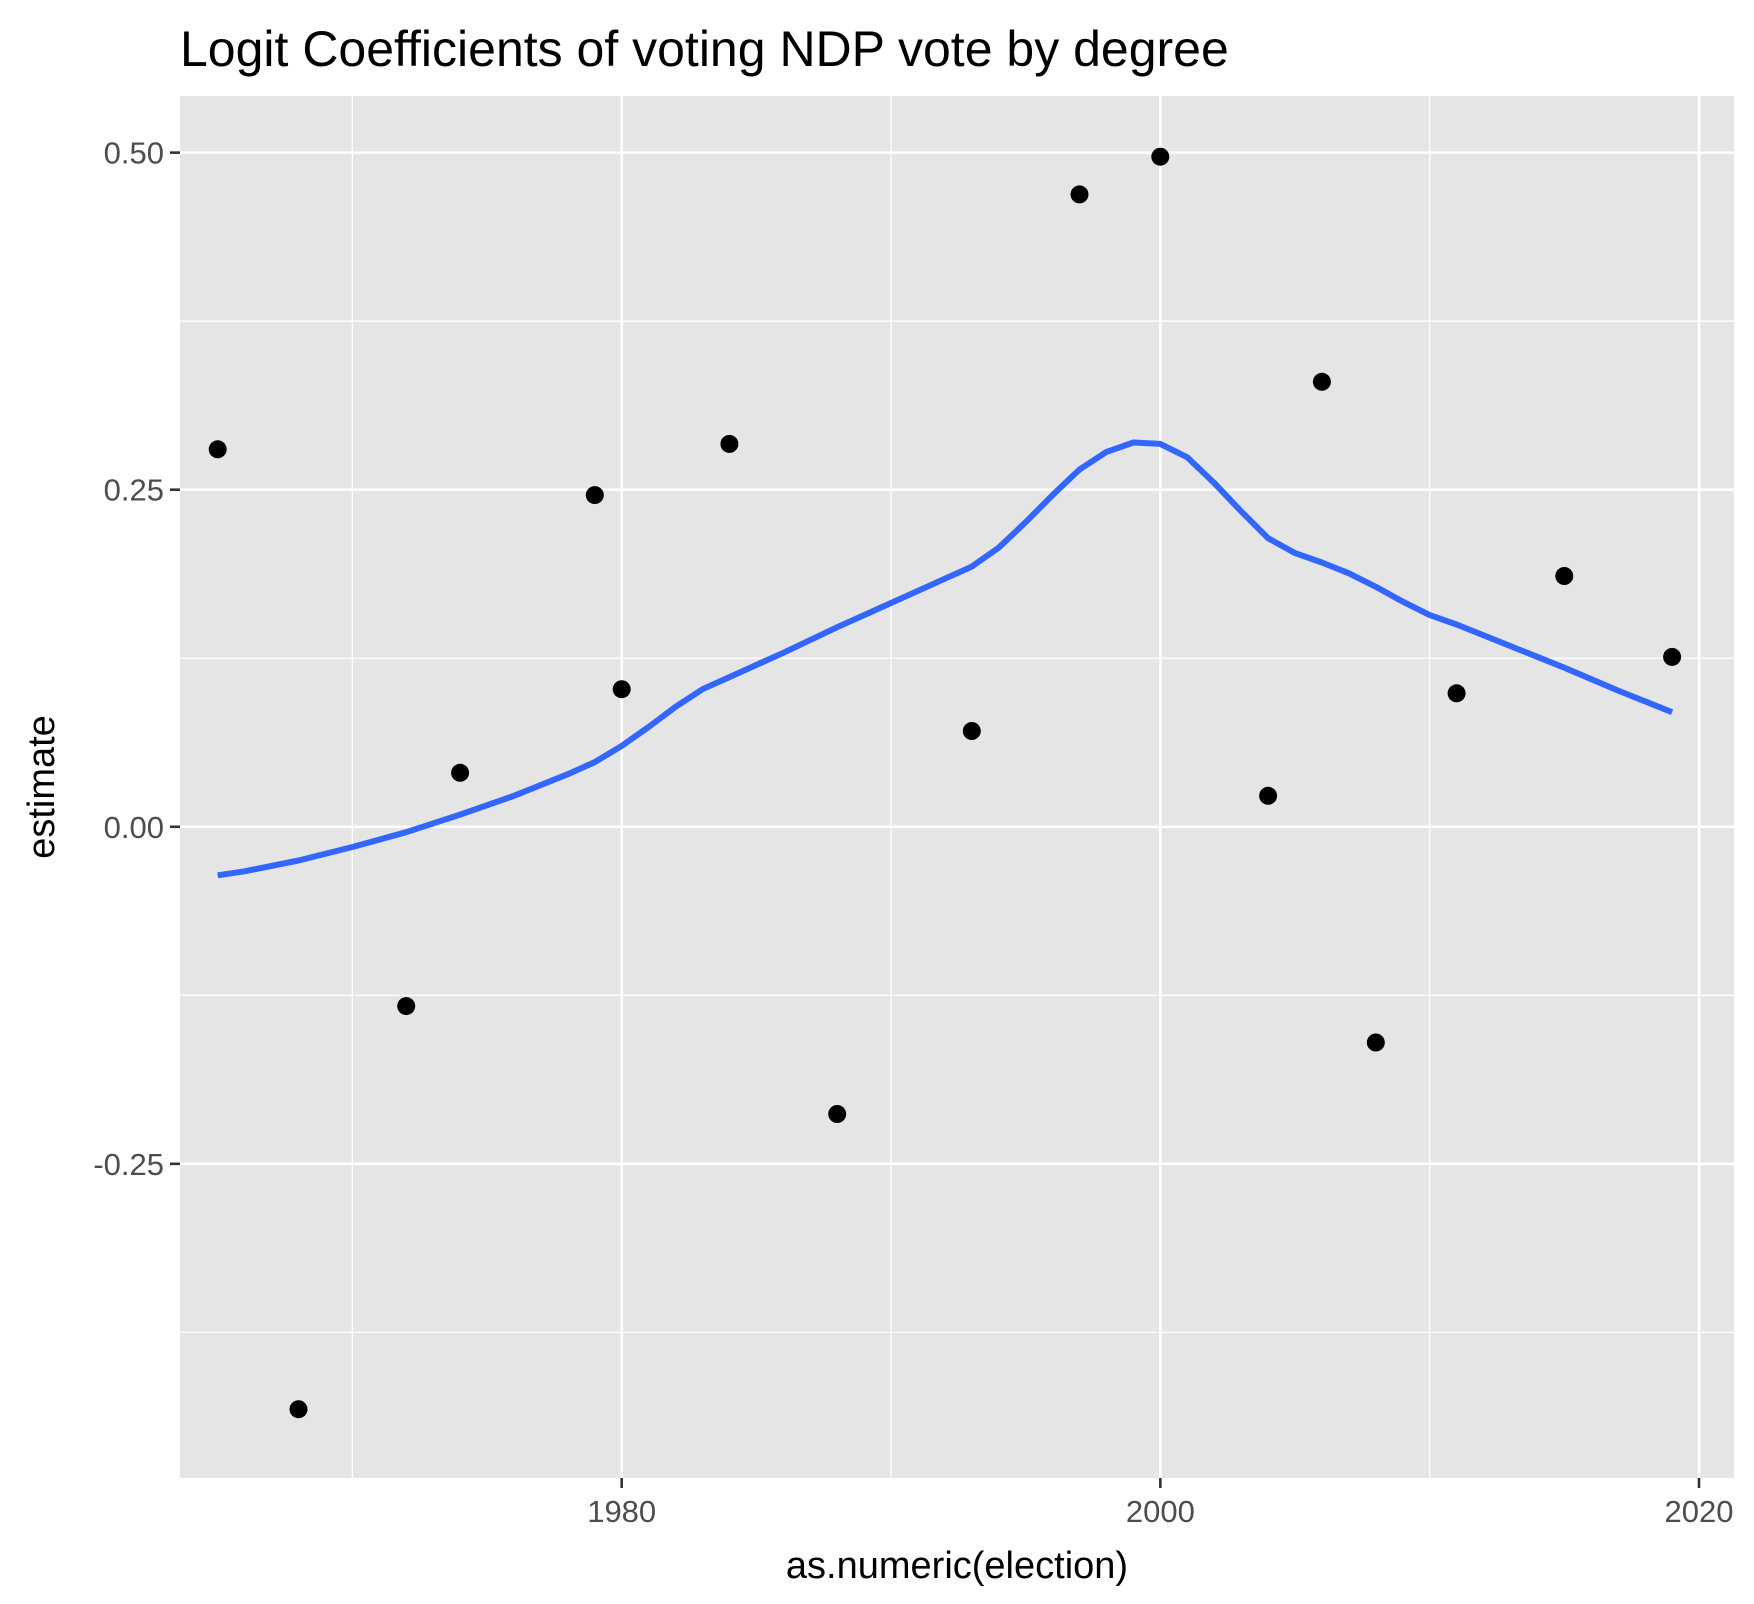 The height and width of the screenshot is (1604, 1754). Describe the element at coordinates (134, 827) in the screenshot. I see `y-tick-label: 0.00` at that location.